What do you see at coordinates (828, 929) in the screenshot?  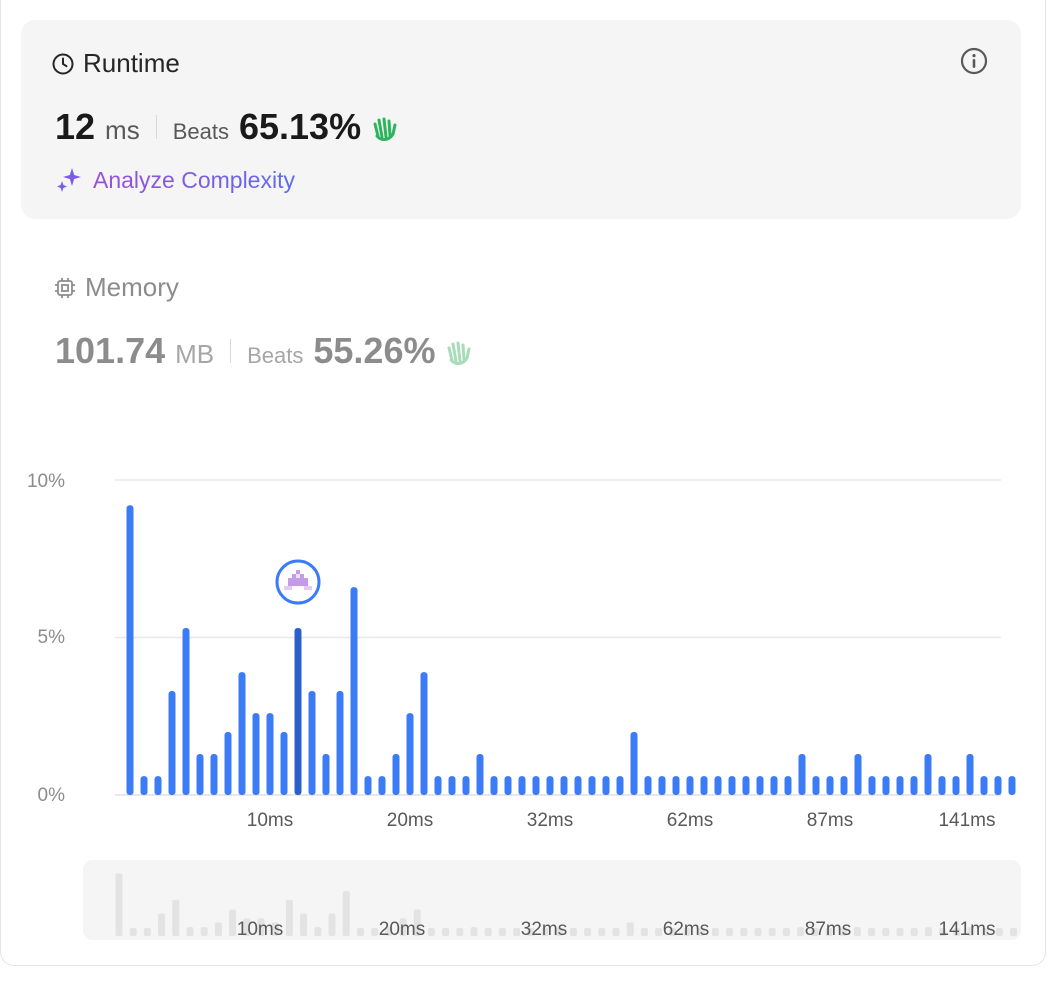 I see `brush-x-tick-label: 87ms` at bounding box center [828, 929].